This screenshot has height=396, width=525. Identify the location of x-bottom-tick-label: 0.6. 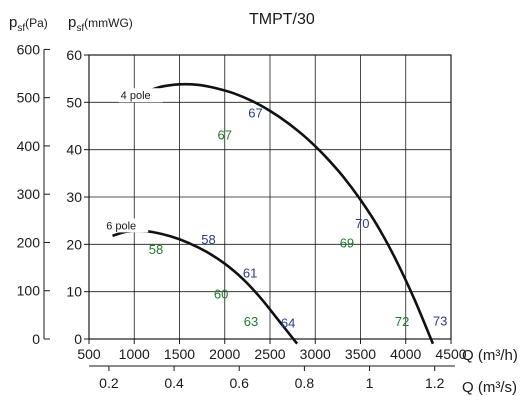
(239, 383).